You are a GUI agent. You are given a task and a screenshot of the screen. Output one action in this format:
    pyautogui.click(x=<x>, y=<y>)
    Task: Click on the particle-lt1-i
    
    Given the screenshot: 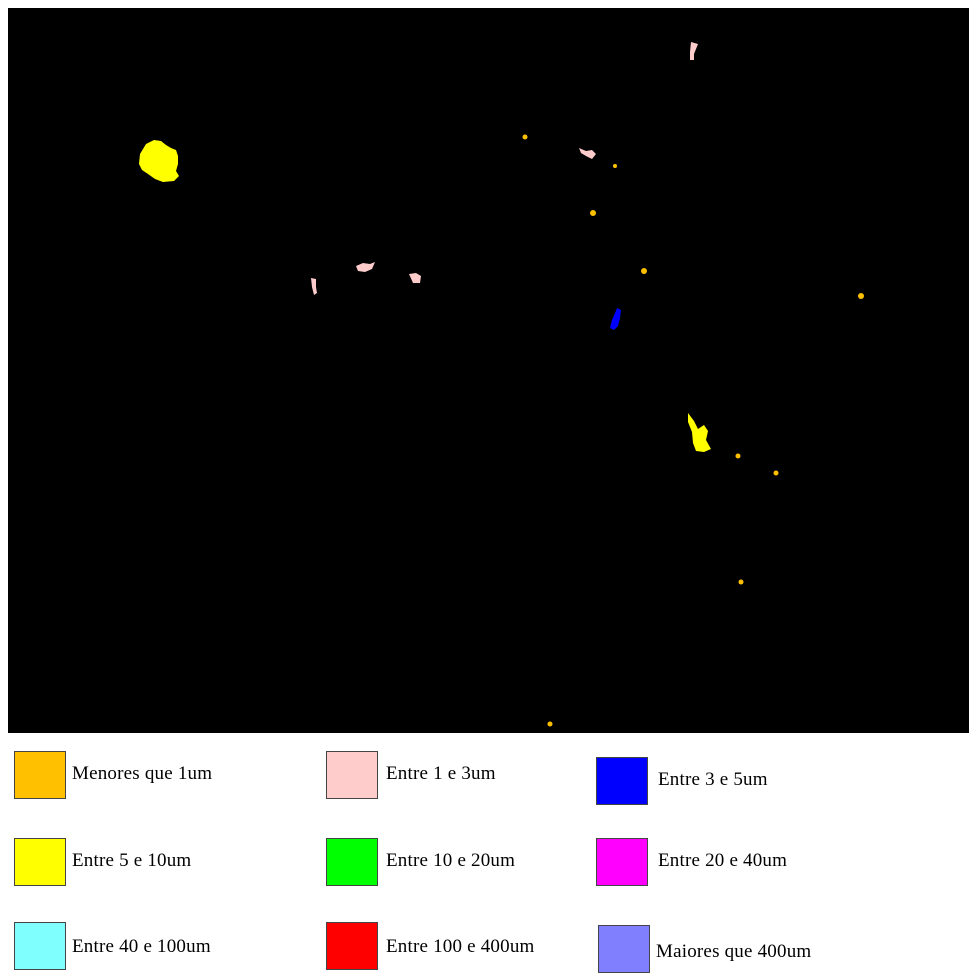 What is the action you would take?
    pyautogui.click(x=550, y=724)
    